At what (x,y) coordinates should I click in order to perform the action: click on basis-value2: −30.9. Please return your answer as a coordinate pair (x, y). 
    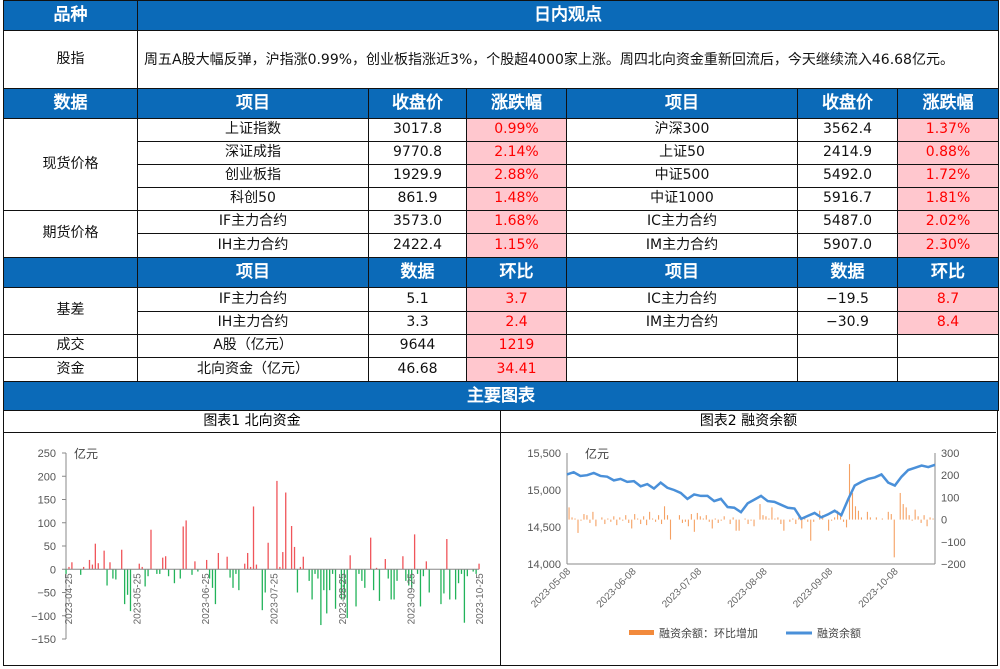
    Looking at the image, I should click on (847, 323).